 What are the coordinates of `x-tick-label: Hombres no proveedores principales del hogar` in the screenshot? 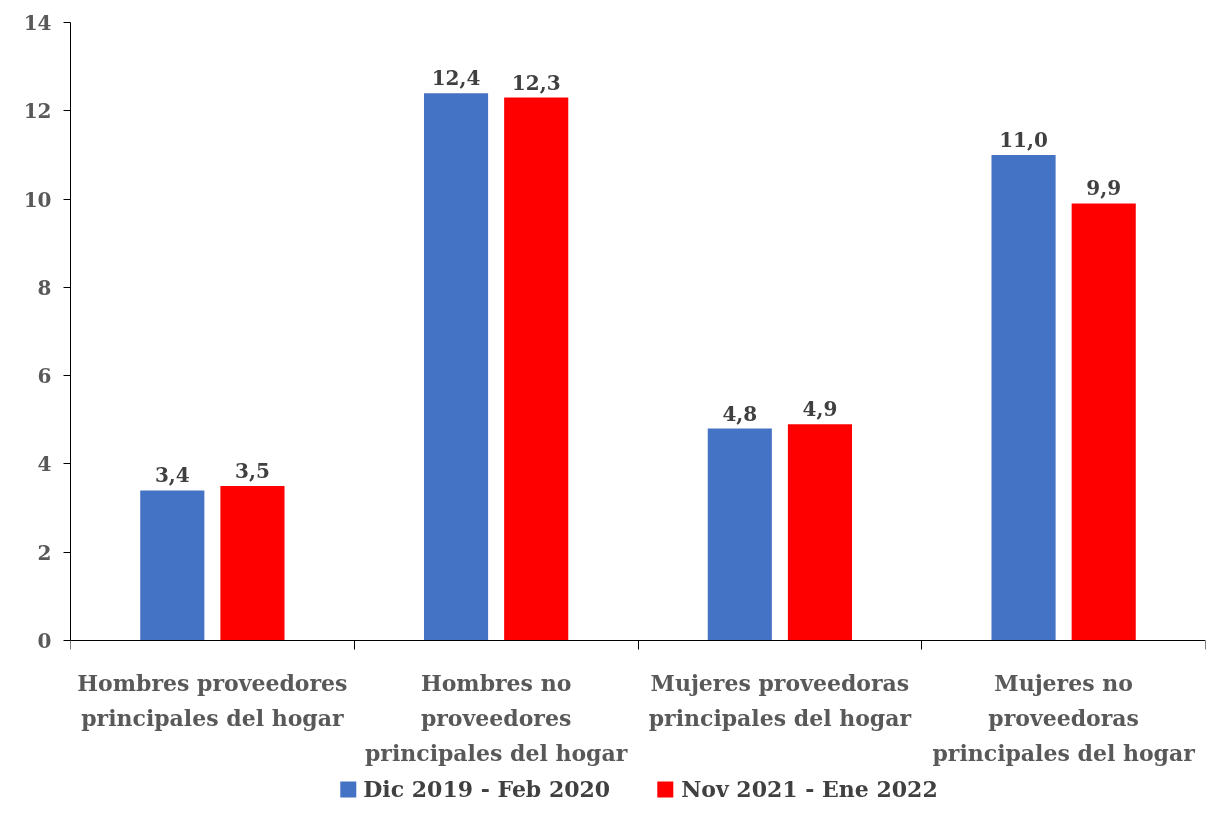 It's located at (496, 717).